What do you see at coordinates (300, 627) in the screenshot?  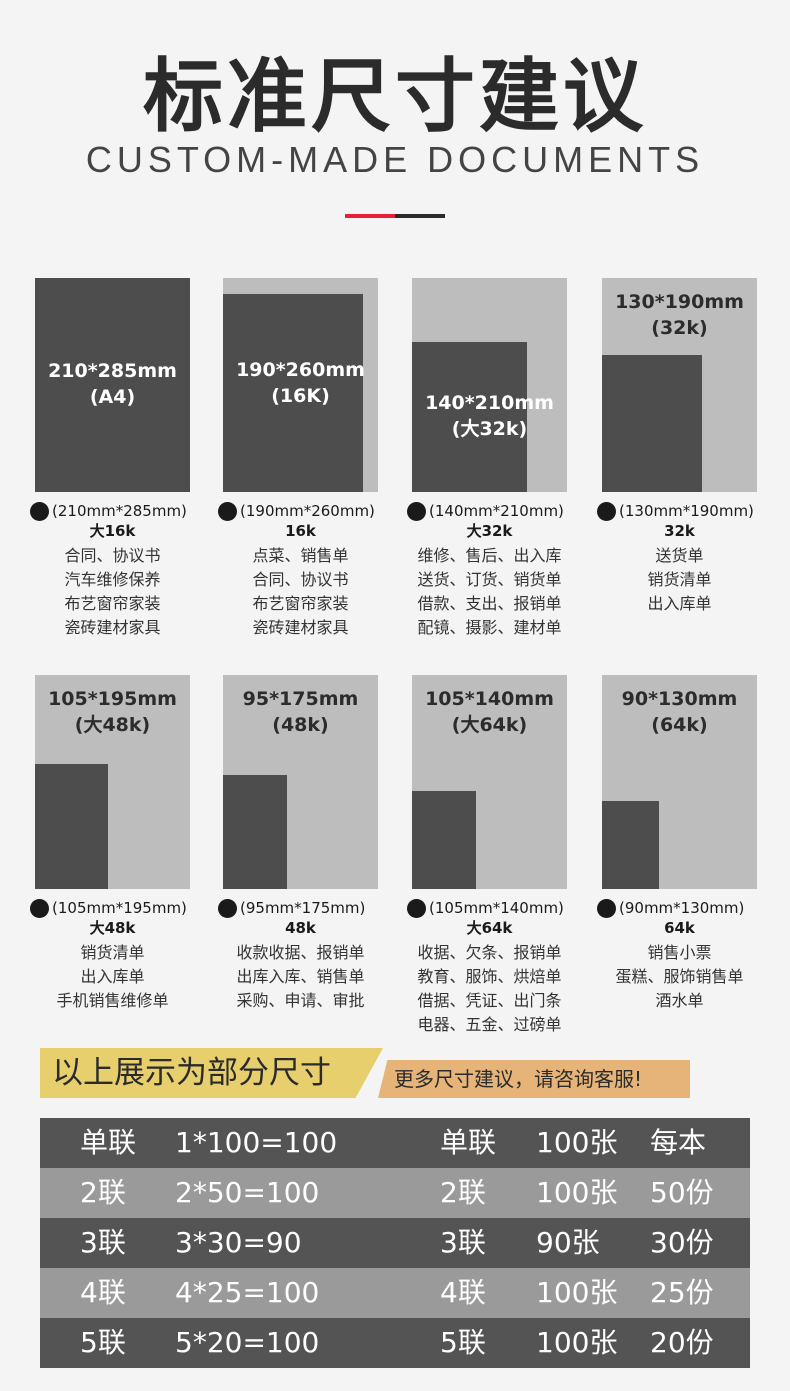 I see `use-line: 瓷砖建材家具` at bounding box center [300, 627].